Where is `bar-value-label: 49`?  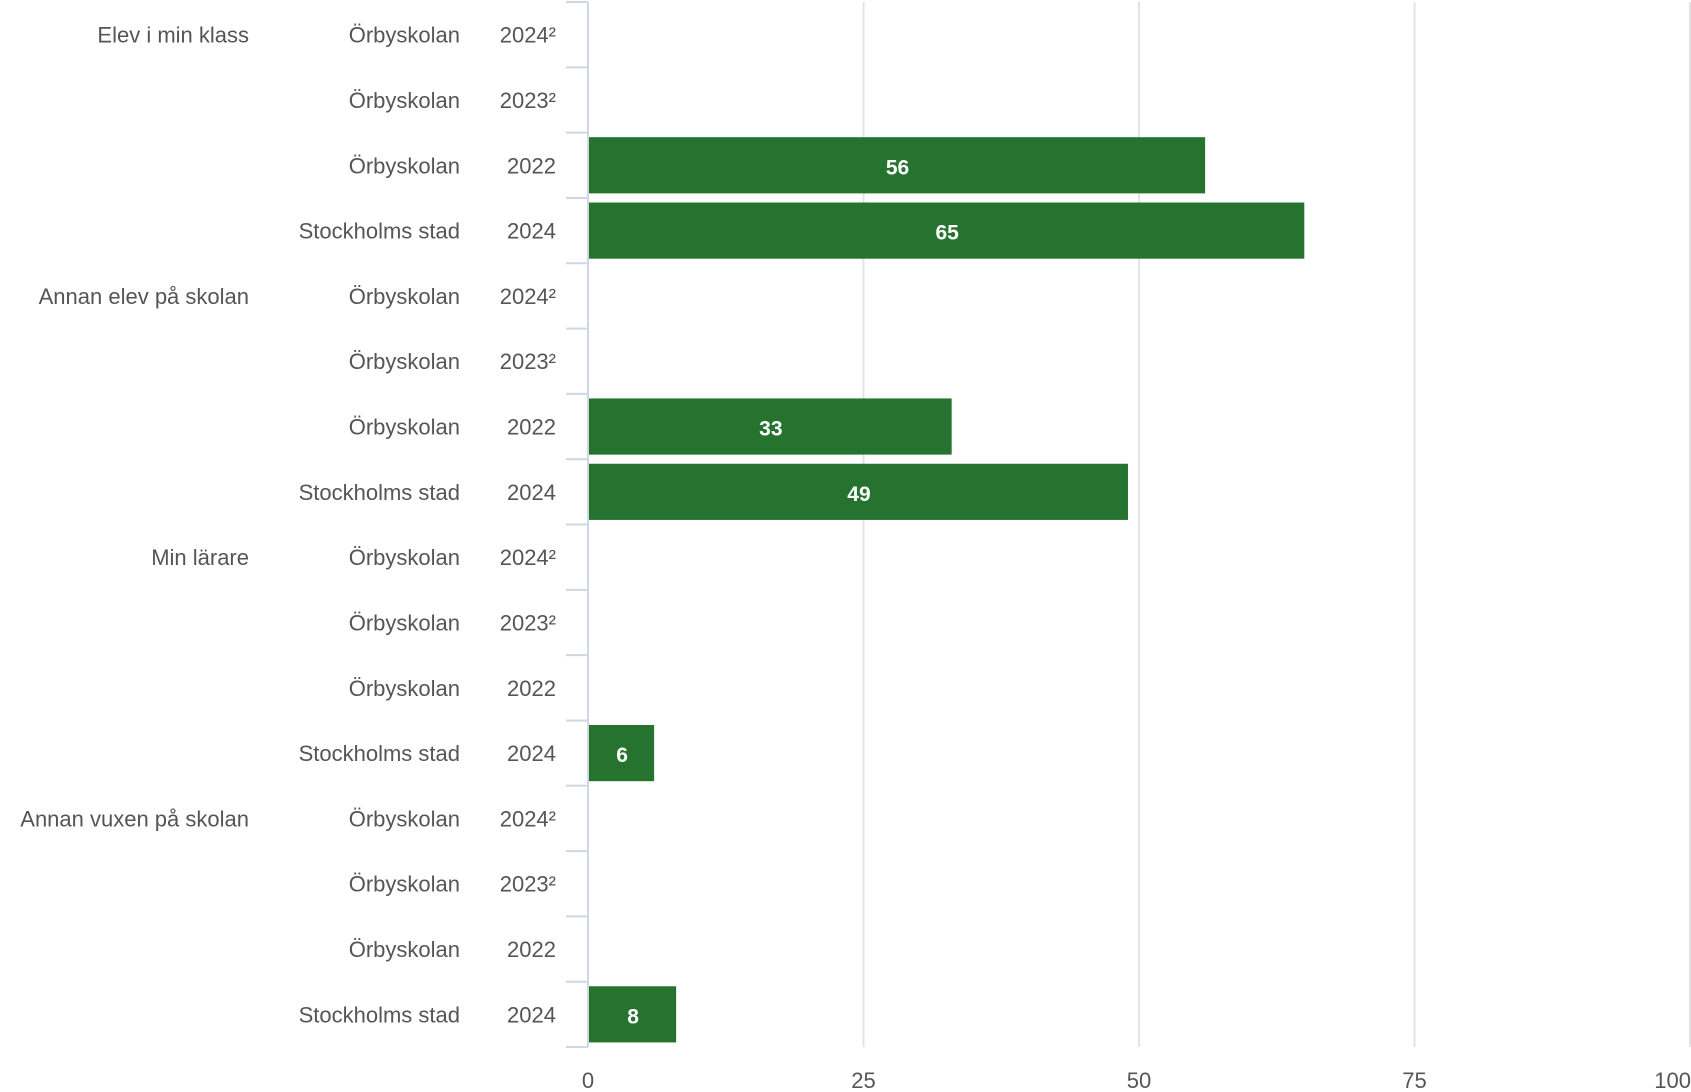 bar-value-label: 49 is located at coordinates (858, 494).